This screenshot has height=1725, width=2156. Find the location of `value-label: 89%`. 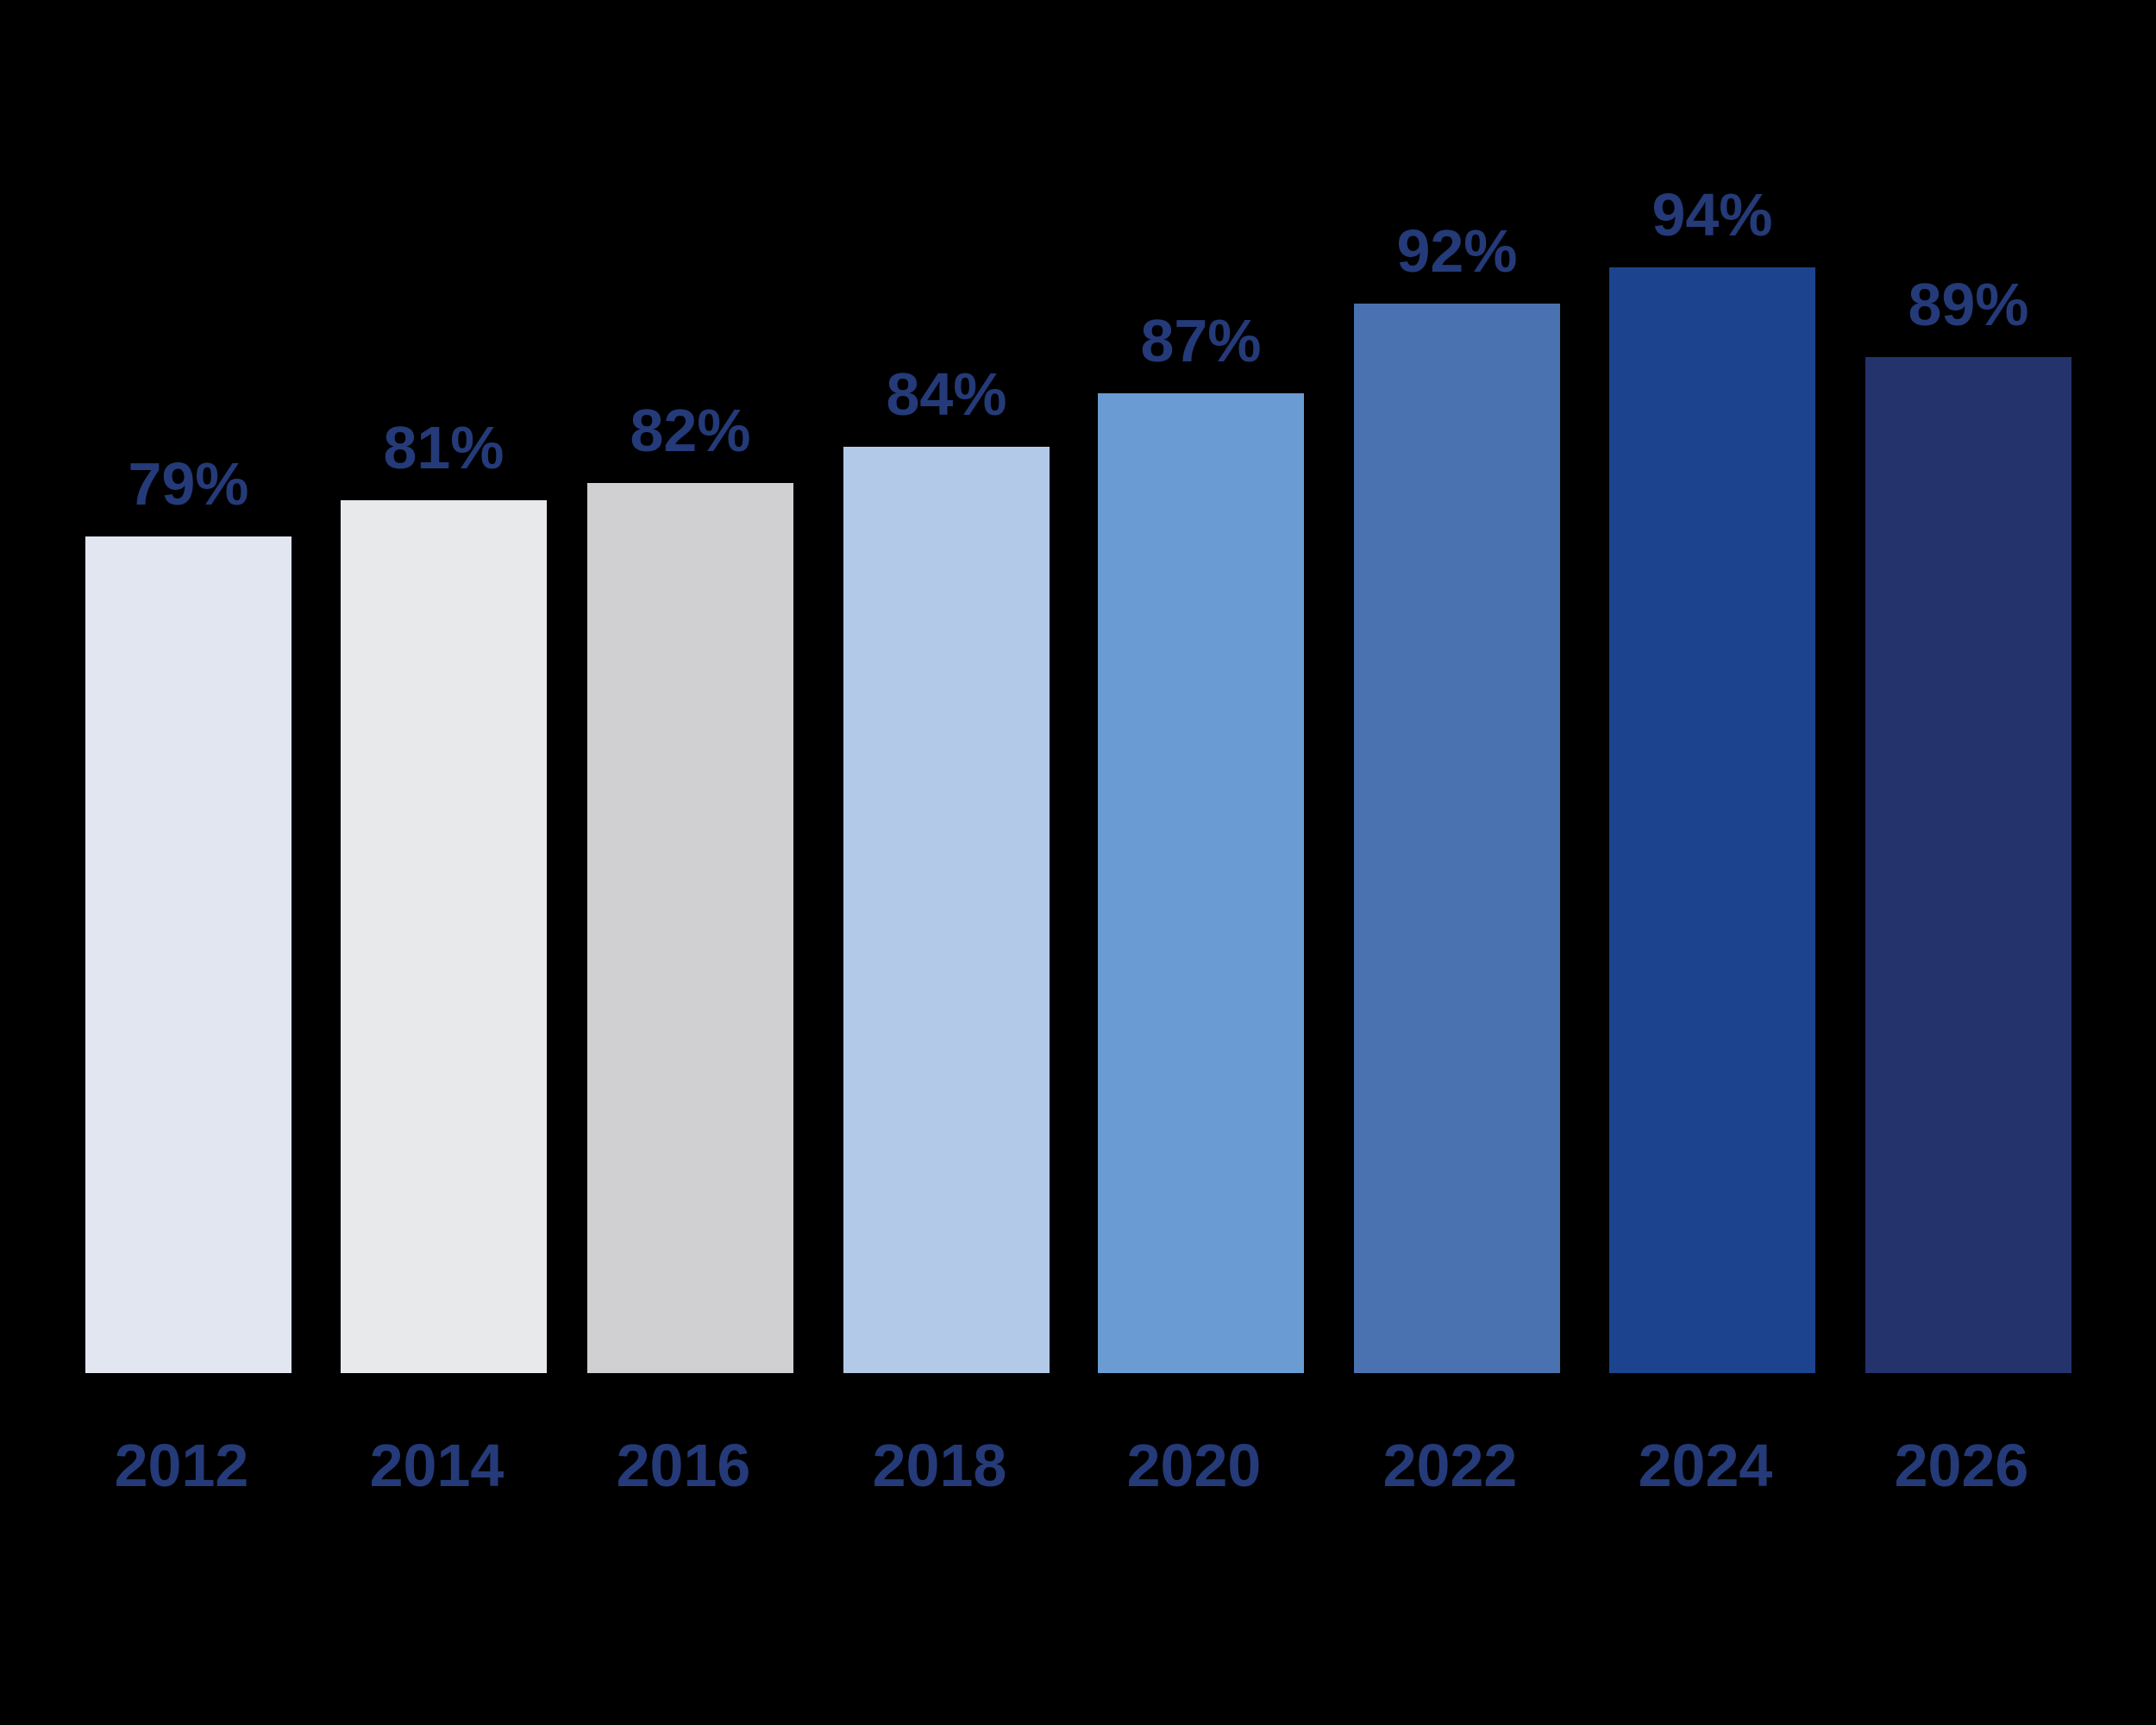

value-label: 89% is located at coordinates (1968, 304).